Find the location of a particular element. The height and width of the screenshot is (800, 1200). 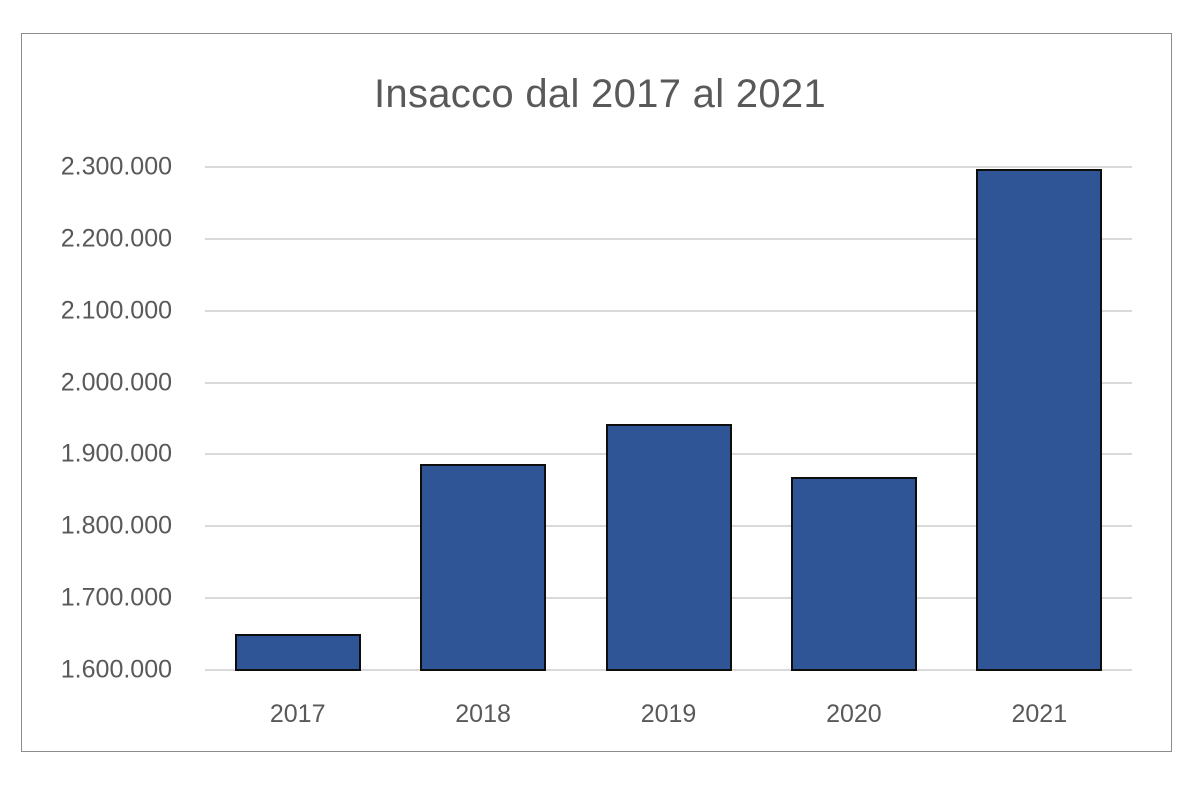

y-axis-tick-label: 1.900.000 is located at coordinates (116, 453).